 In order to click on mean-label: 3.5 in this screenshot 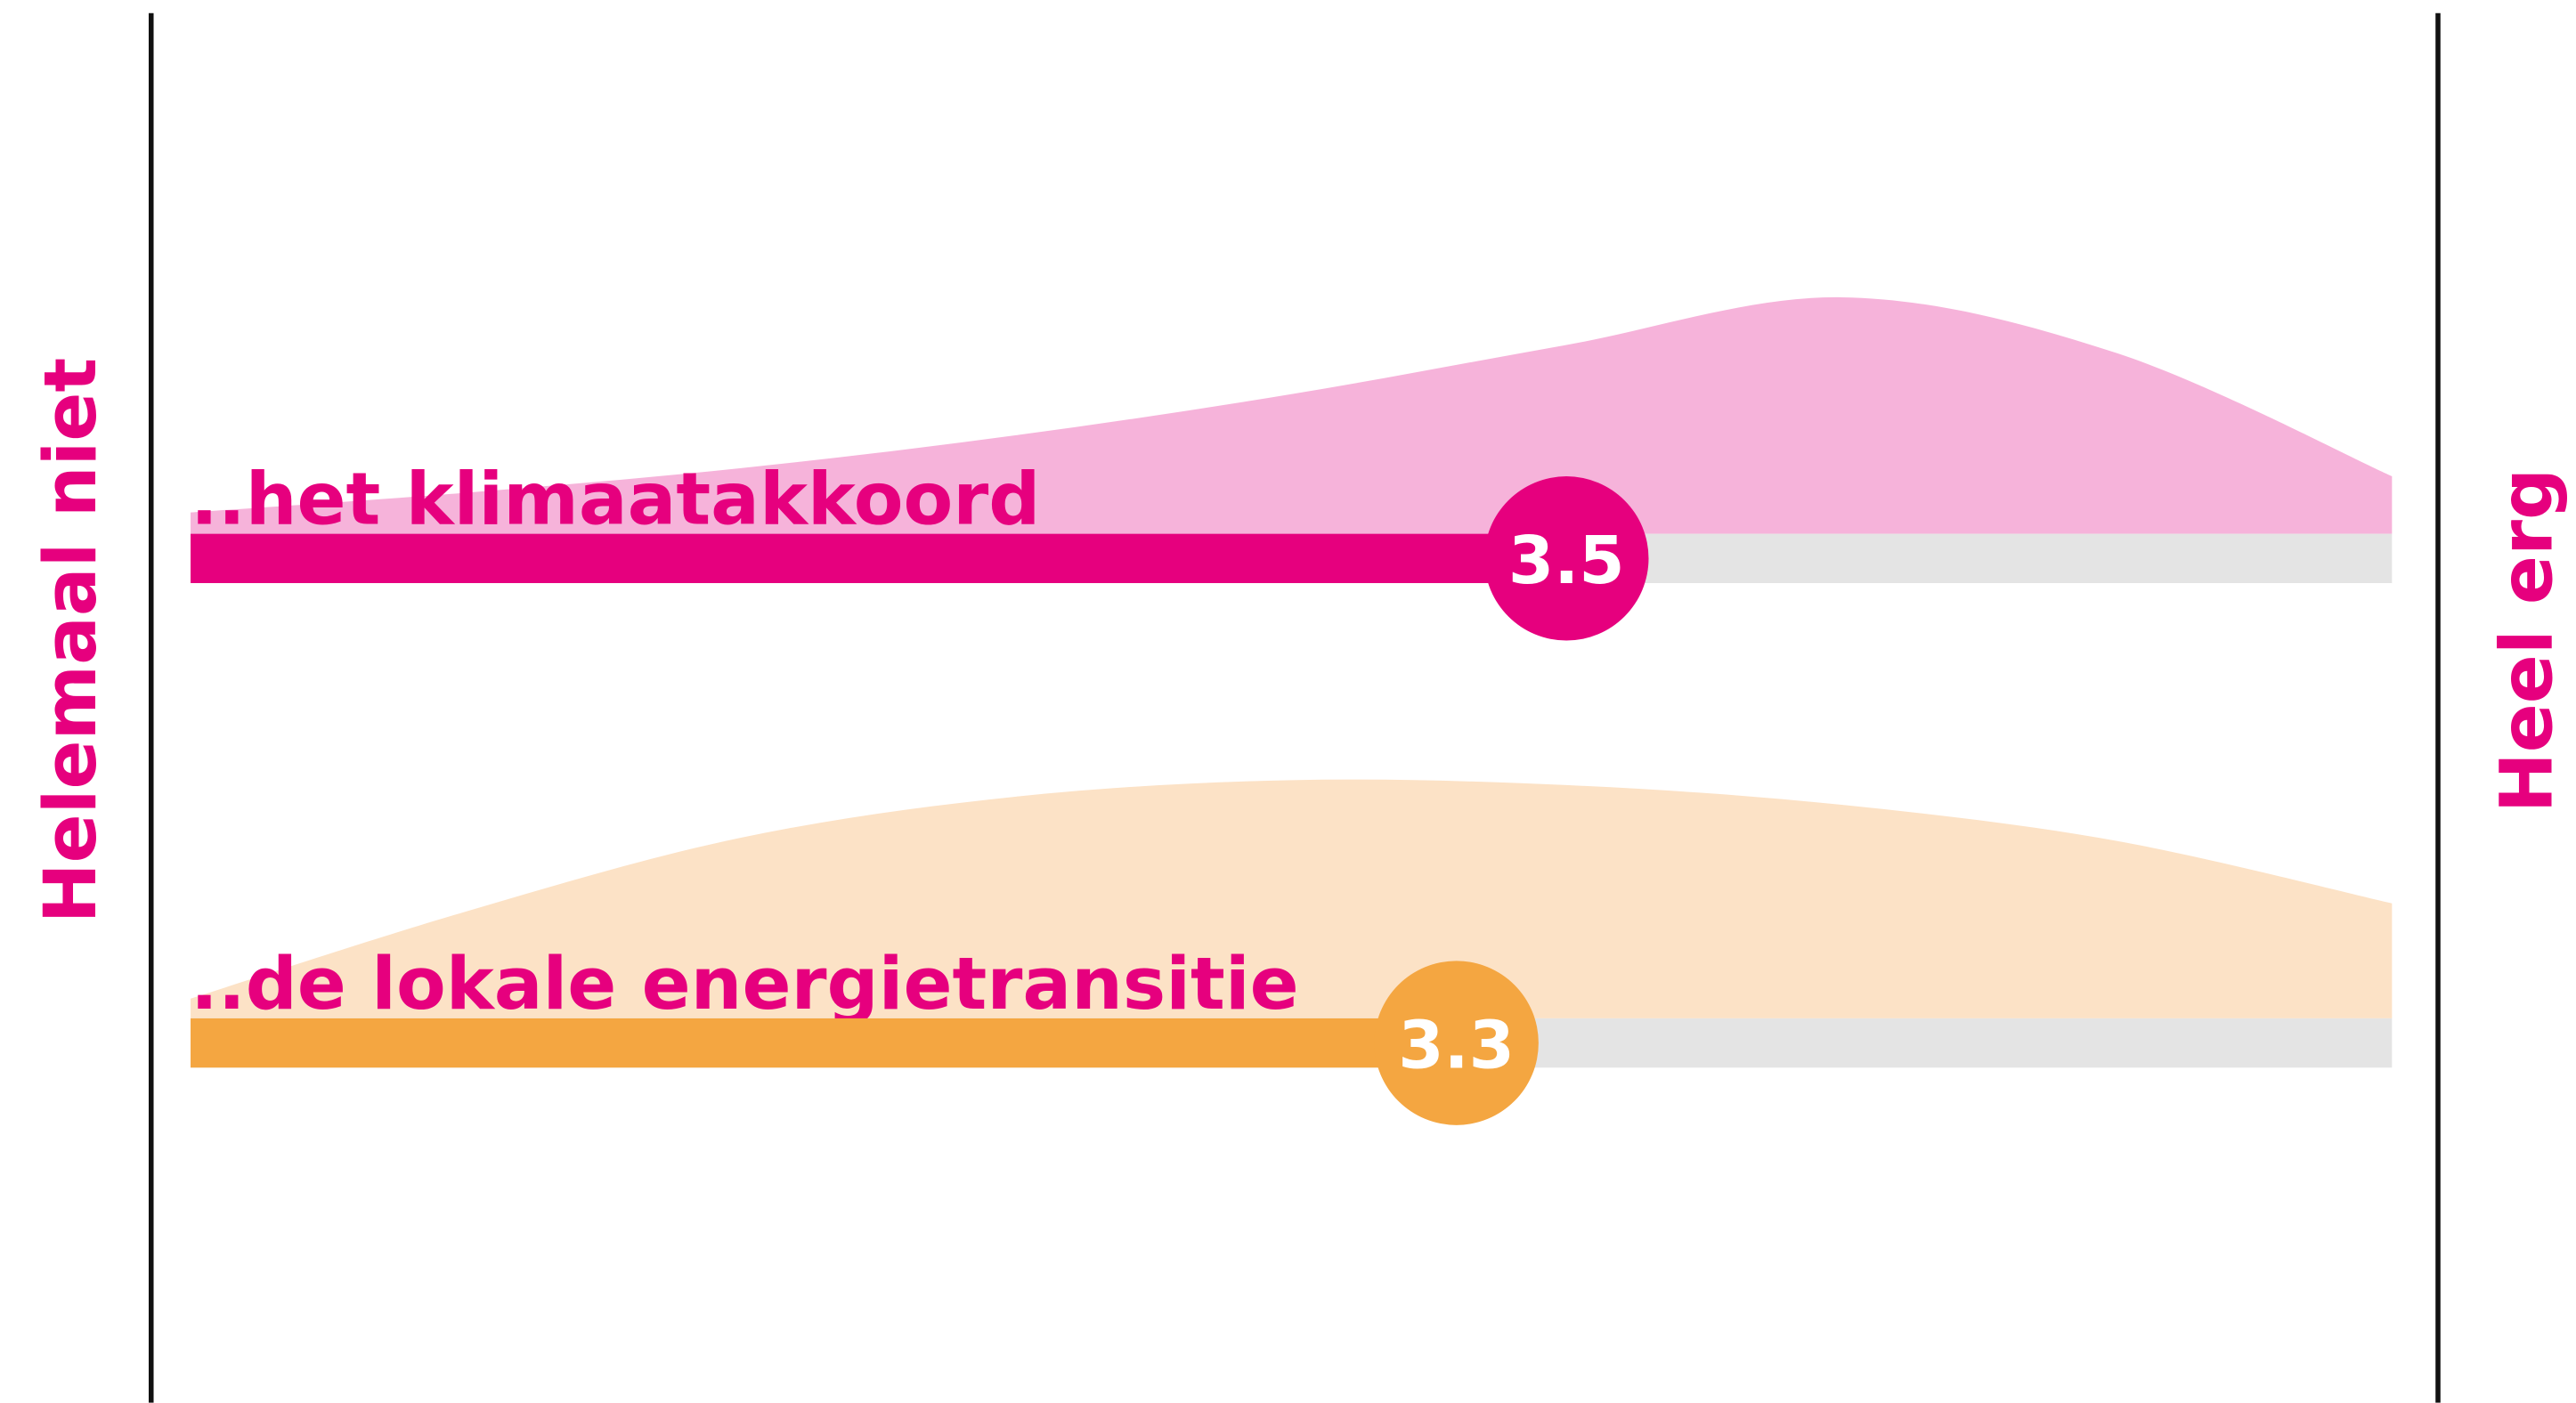, I will do `click(1566, 561)`.